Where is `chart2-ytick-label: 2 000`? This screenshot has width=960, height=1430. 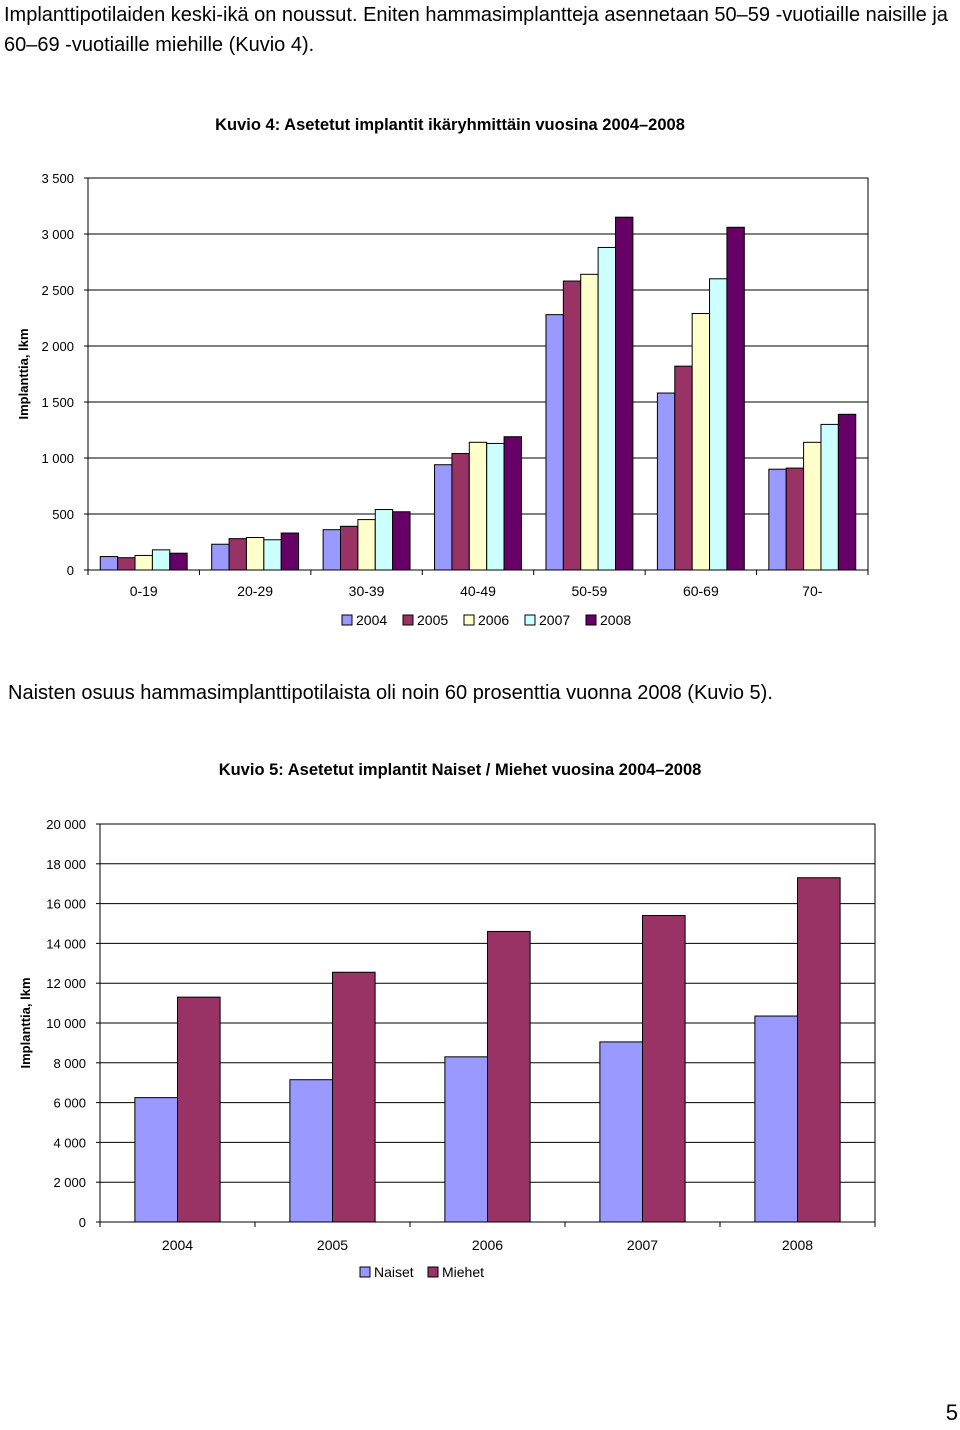 chart2-ytick-label: 2 000 is located at coordinates (69, 1182).